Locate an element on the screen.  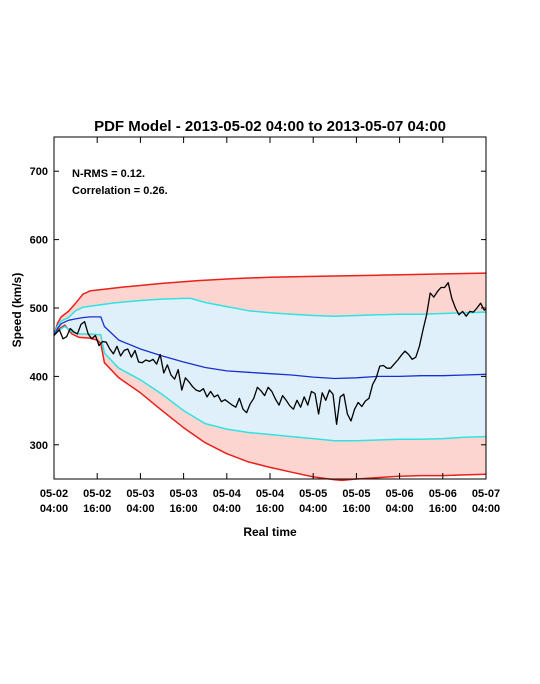
upper-inner-line is located at coordinates (270, 316).